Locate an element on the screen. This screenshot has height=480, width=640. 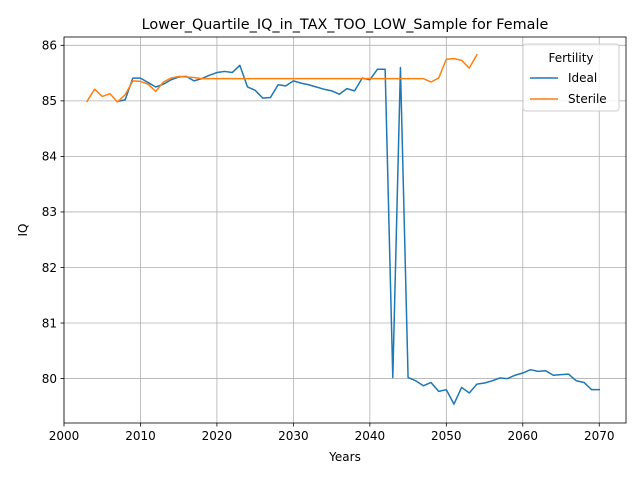
x-tick-label: 2060 is located at coordinates (523, 436).